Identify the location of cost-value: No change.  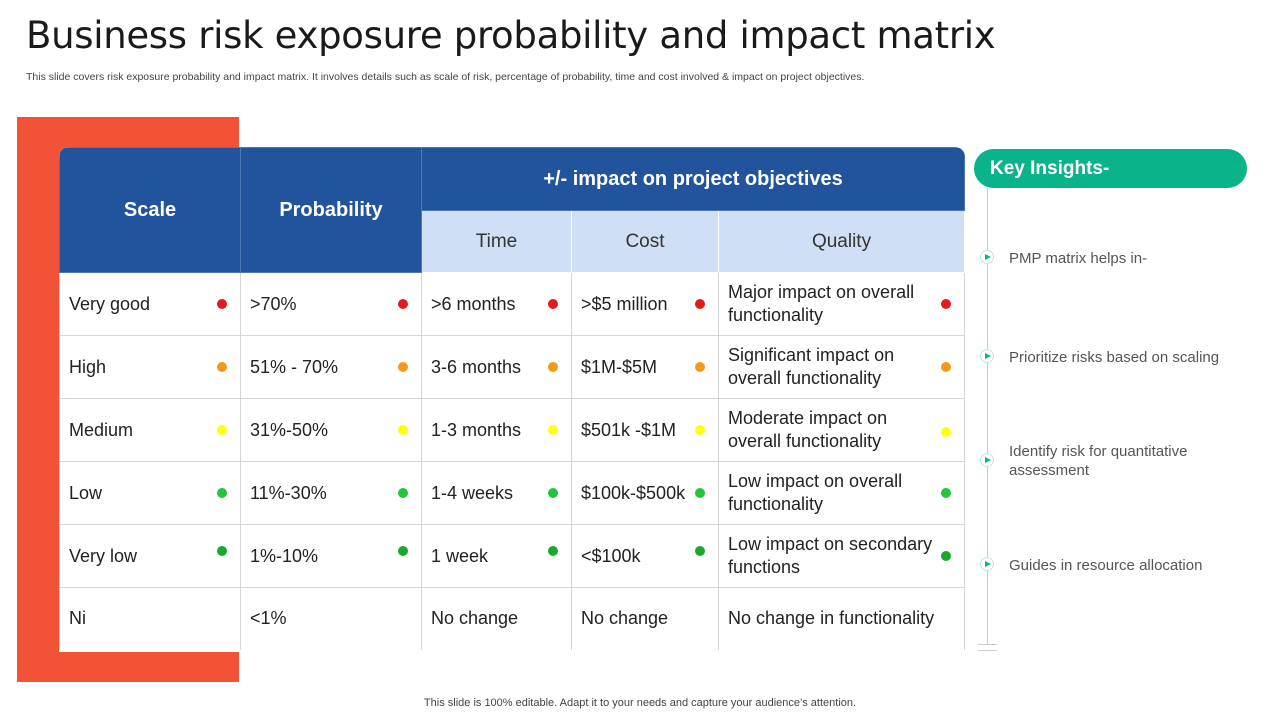
(625, 618).